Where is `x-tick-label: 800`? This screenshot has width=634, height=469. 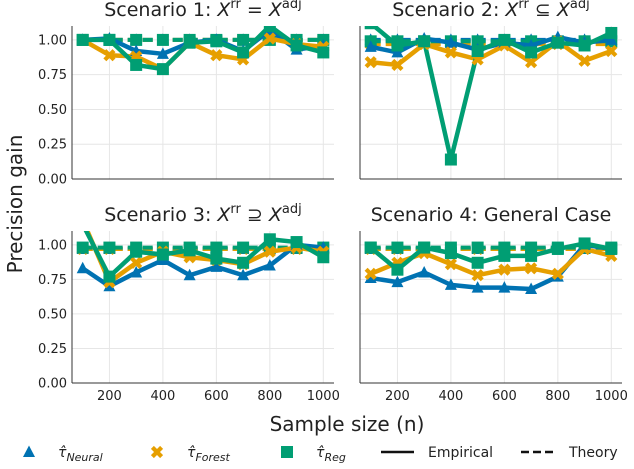 x-tick-label: 800 is located at coordinates (557, 396).